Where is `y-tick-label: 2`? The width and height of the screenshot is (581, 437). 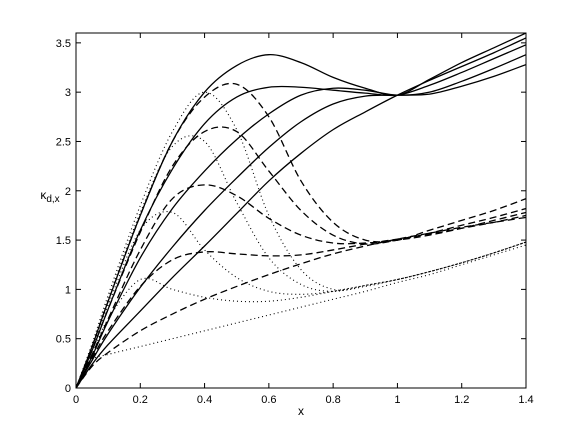 y-tick-label: 2 is located at coordinates (68, 192).